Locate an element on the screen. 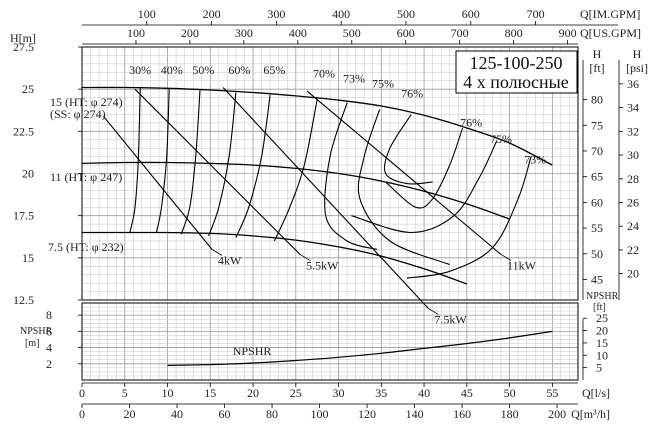 The width and height of the screenshot is (669, 436). q-imgpm-tick-label: 300 is located at coordinates (276, 14).